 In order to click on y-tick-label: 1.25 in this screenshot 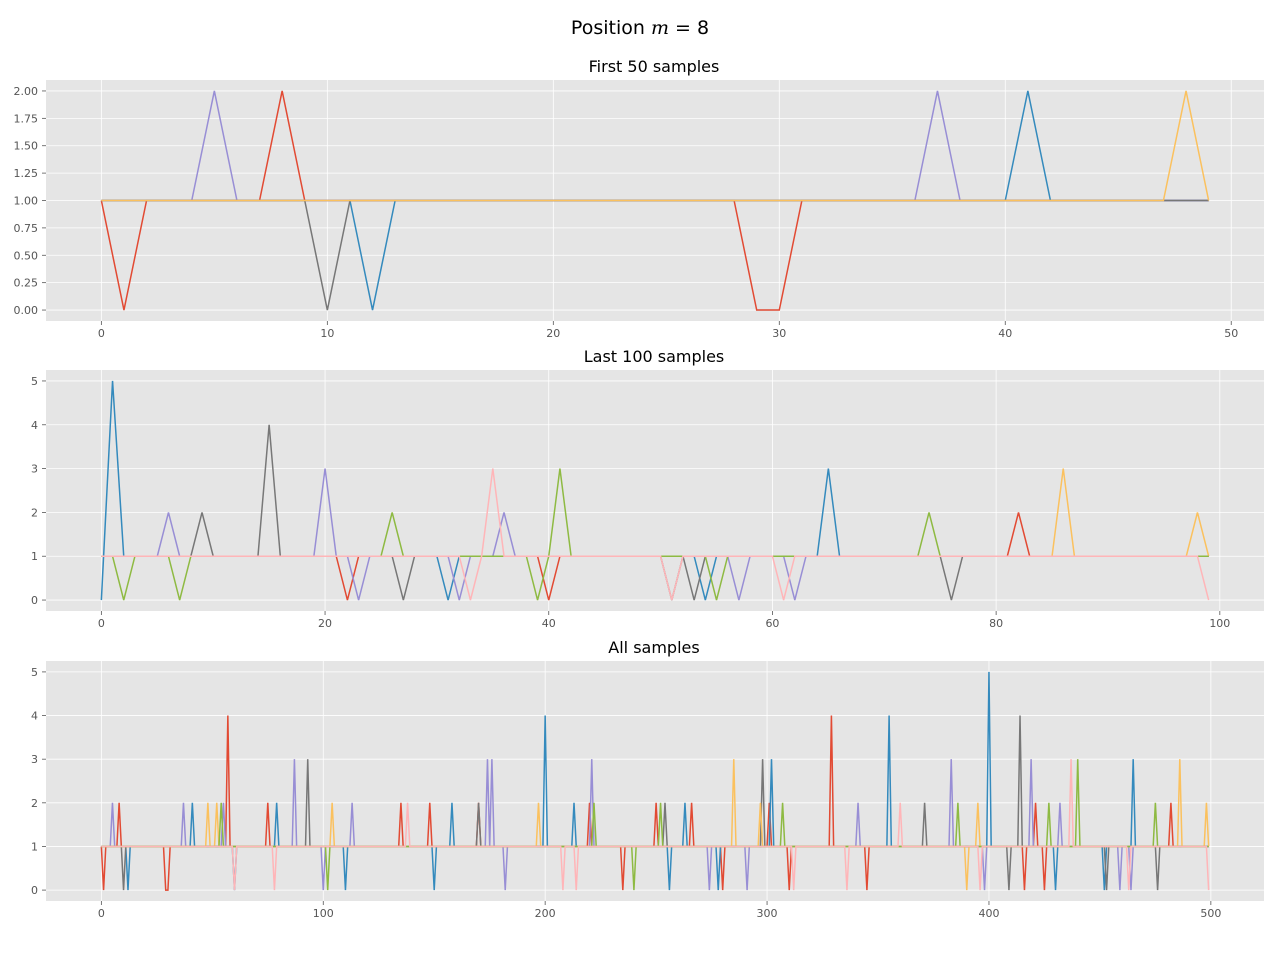, I will do `click(26, 173)`.